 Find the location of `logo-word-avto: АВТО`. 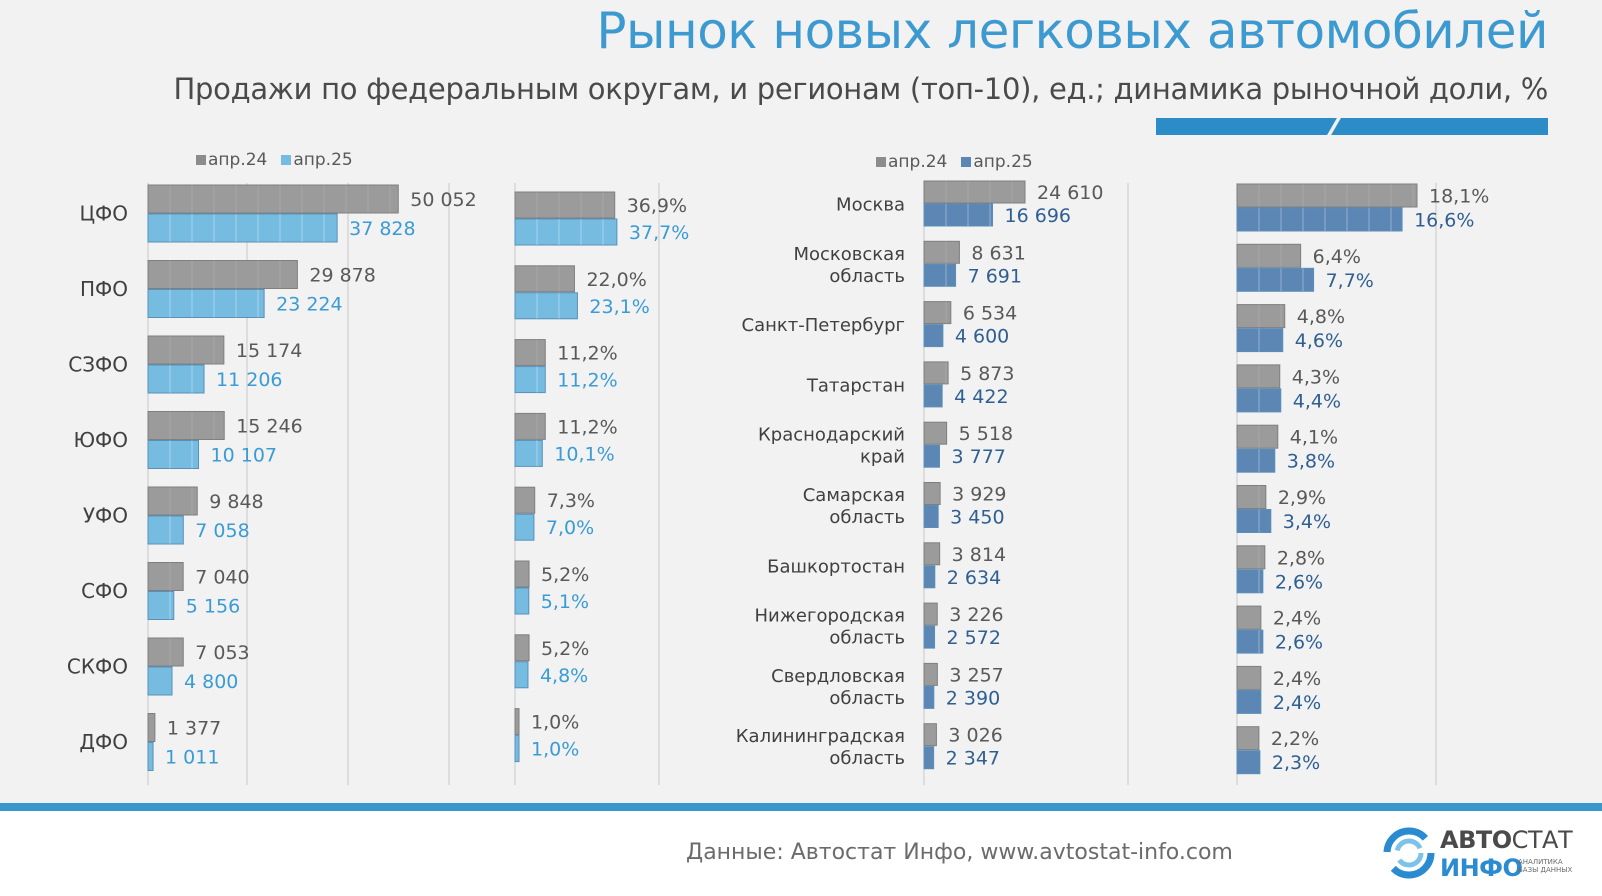

logo-word-avto: АВТО is located at coordinates (1476, 840).